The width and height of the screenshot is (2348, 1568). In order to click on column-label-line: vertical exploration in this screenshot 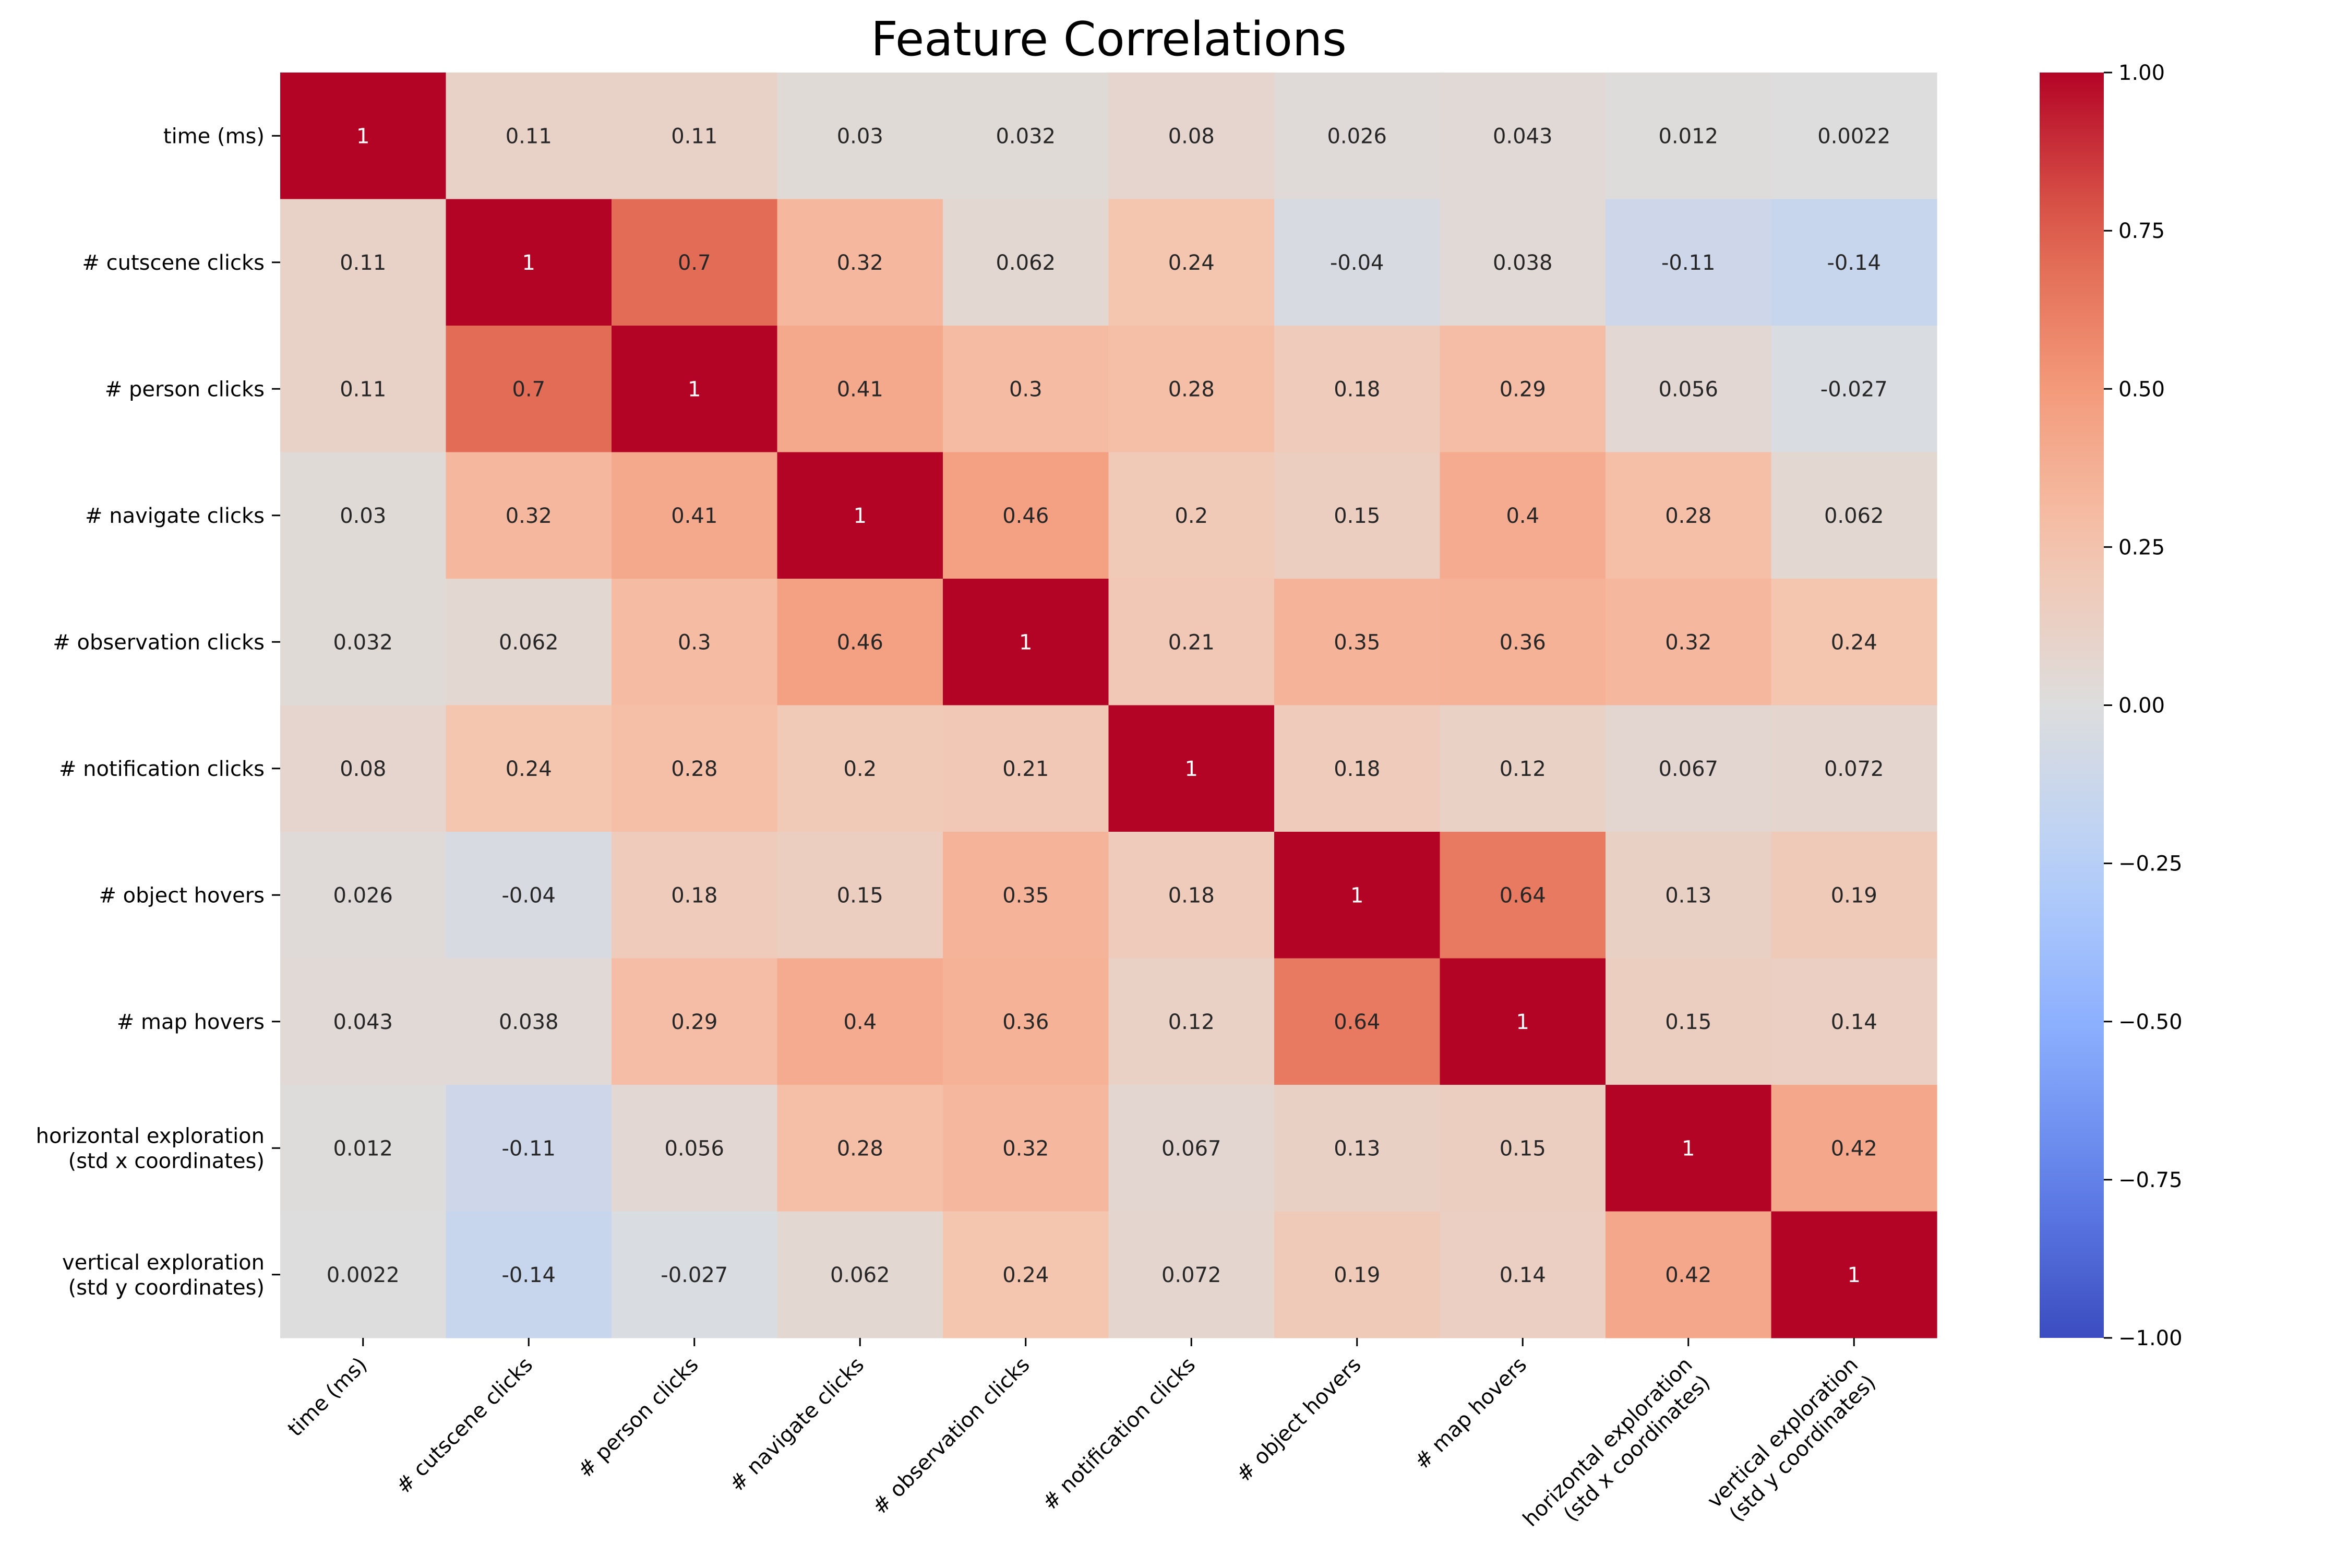, I will do `click(1783, 1432)`.